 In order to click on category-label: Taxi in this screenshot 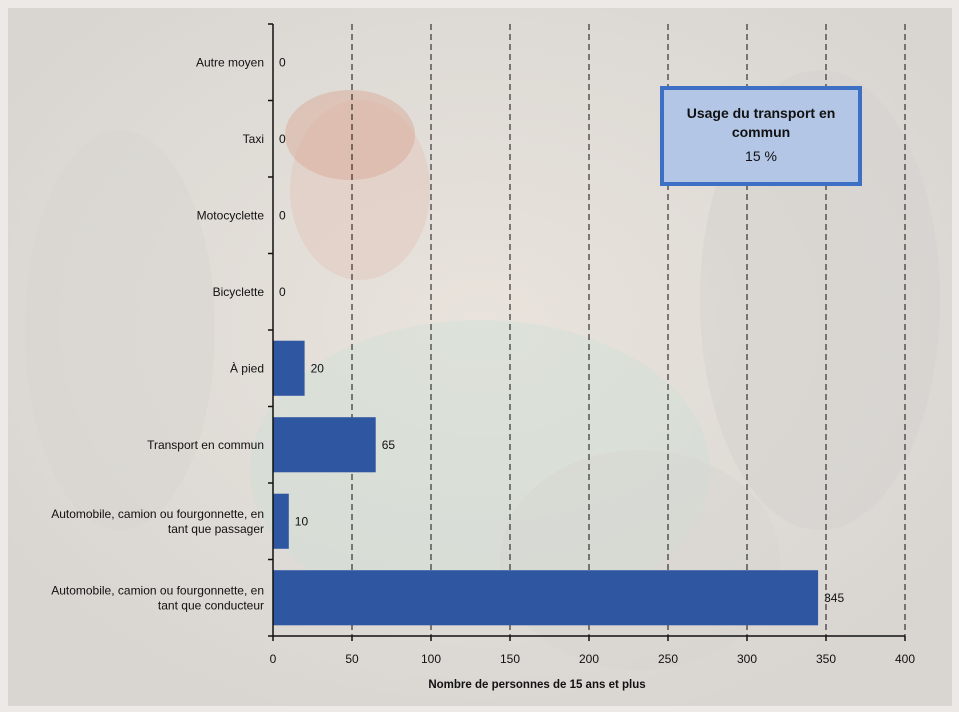, I will do `click(253, 139)`.